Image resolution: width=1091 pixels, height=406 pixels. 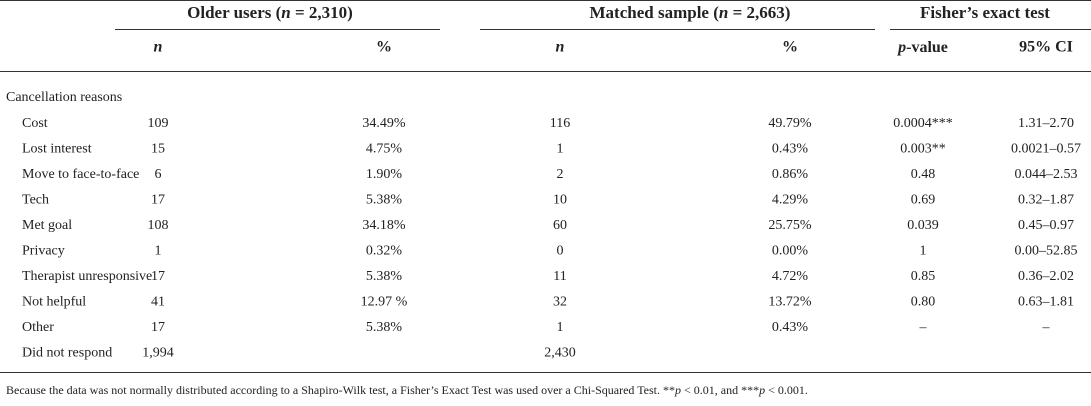 What do you see at coordinates (690, 12) in the screenshot?
I see `group-header: Matched sample (n = 2,663)` at bounding box center [690, 12].